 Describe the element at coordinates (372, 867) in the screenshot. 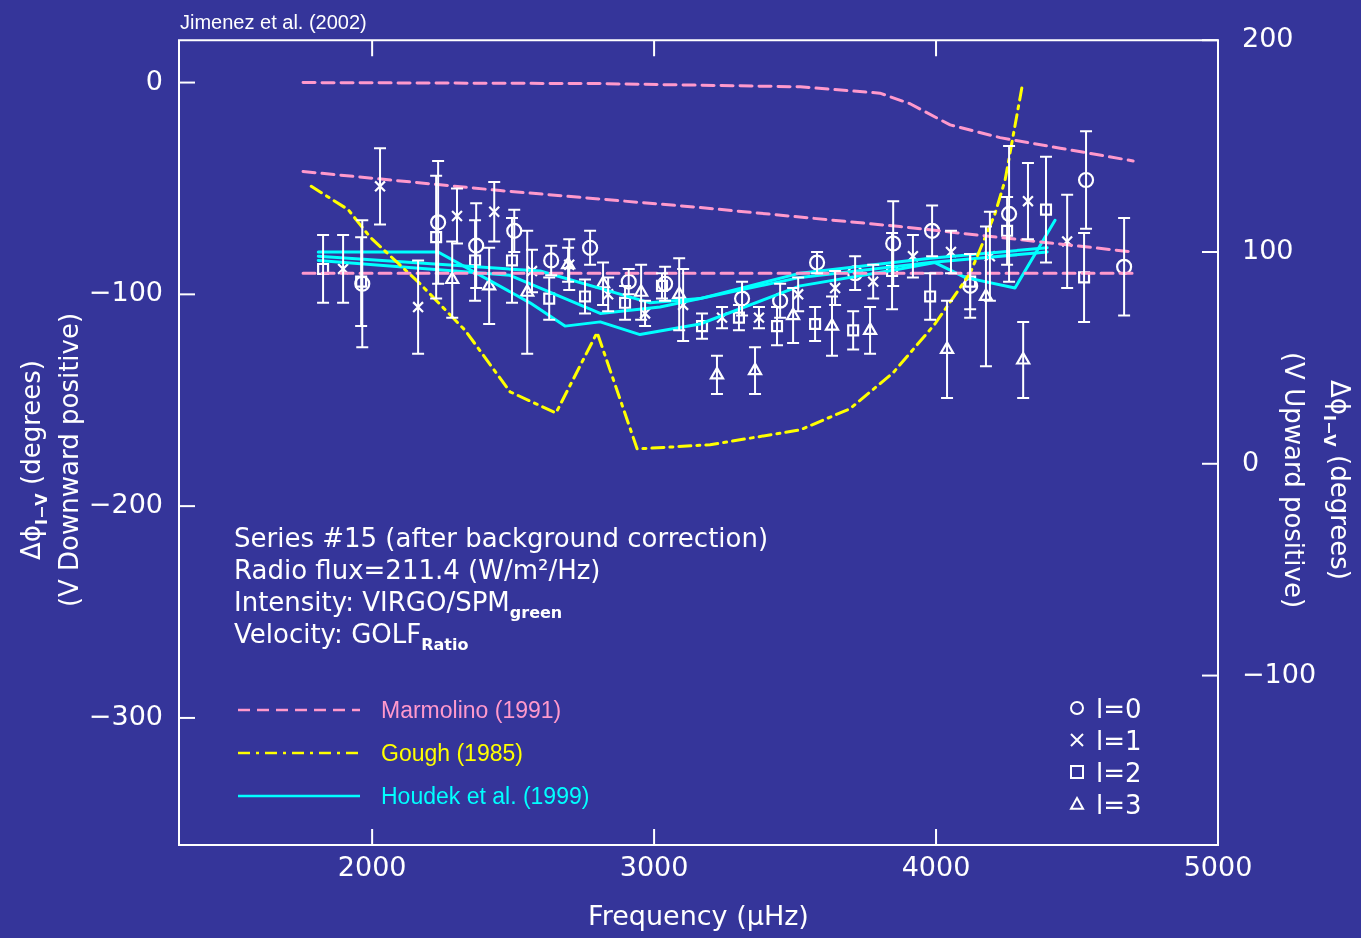

I see `x-tick-label: 2000` at that location.